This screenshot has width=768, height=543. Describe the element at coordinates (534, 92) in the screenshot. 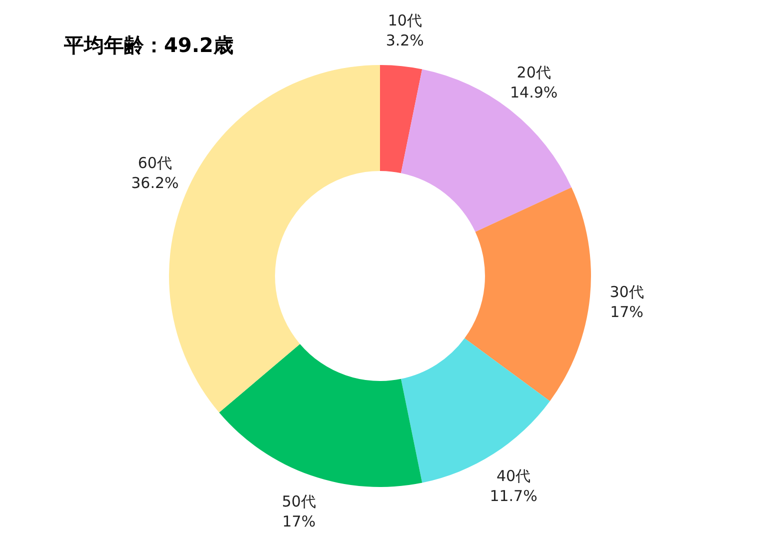

I see `data-label: 14.9%` at that location.